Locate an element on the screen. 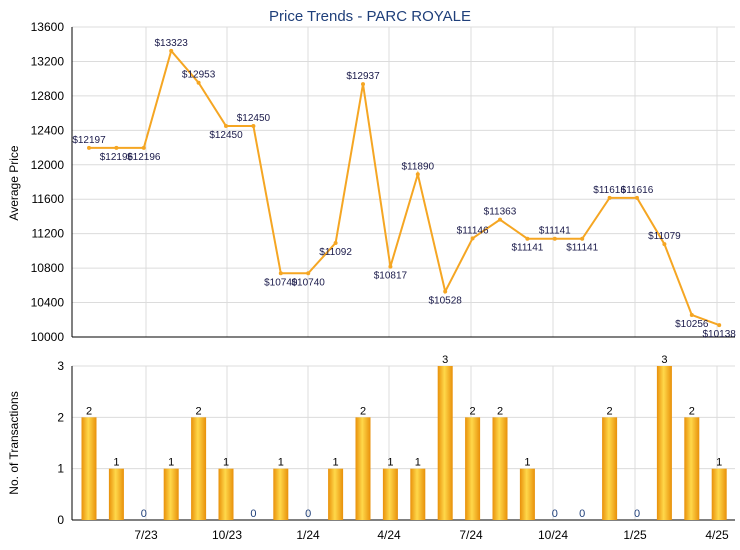  transactions-y-tick-label: 1 is located at coordinates (60, 469).